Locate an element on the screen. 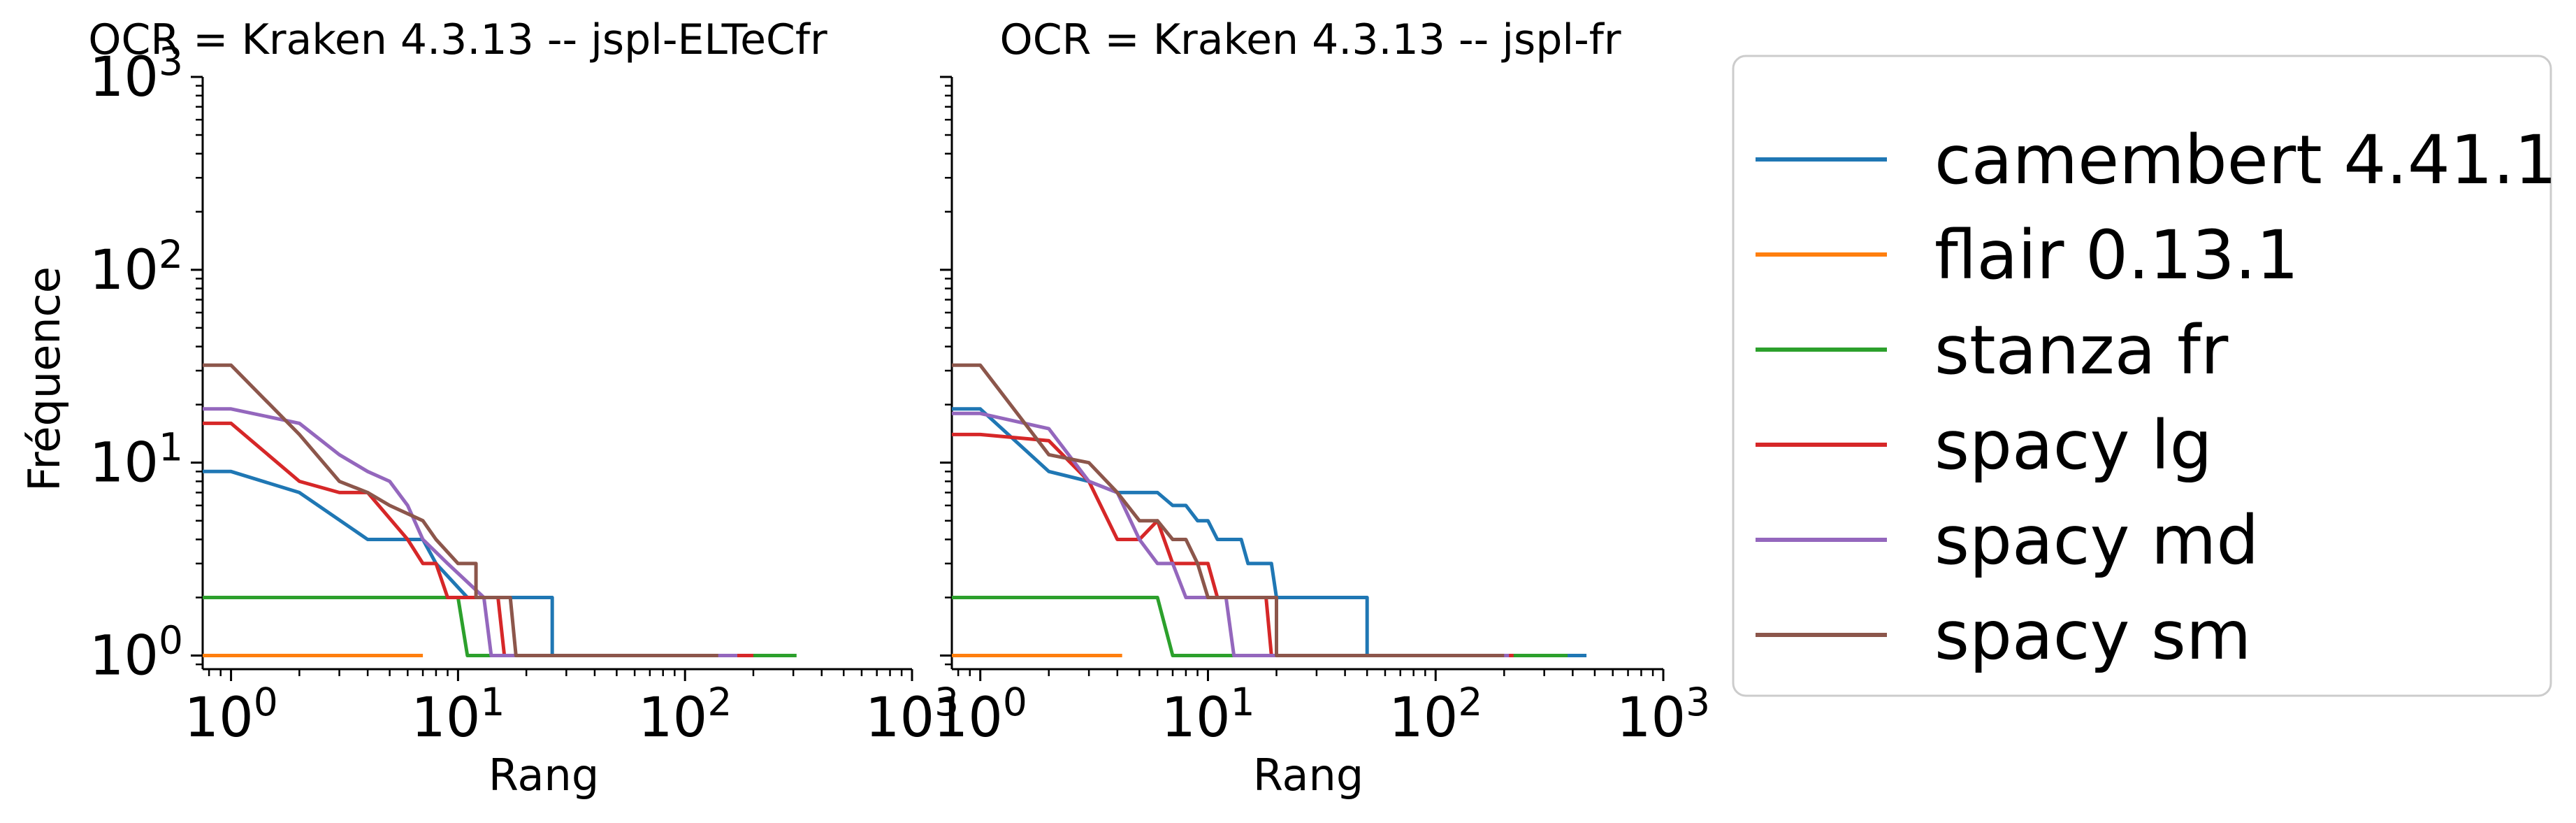  y-tick-label: 103 is located at coordinates (136, 74).